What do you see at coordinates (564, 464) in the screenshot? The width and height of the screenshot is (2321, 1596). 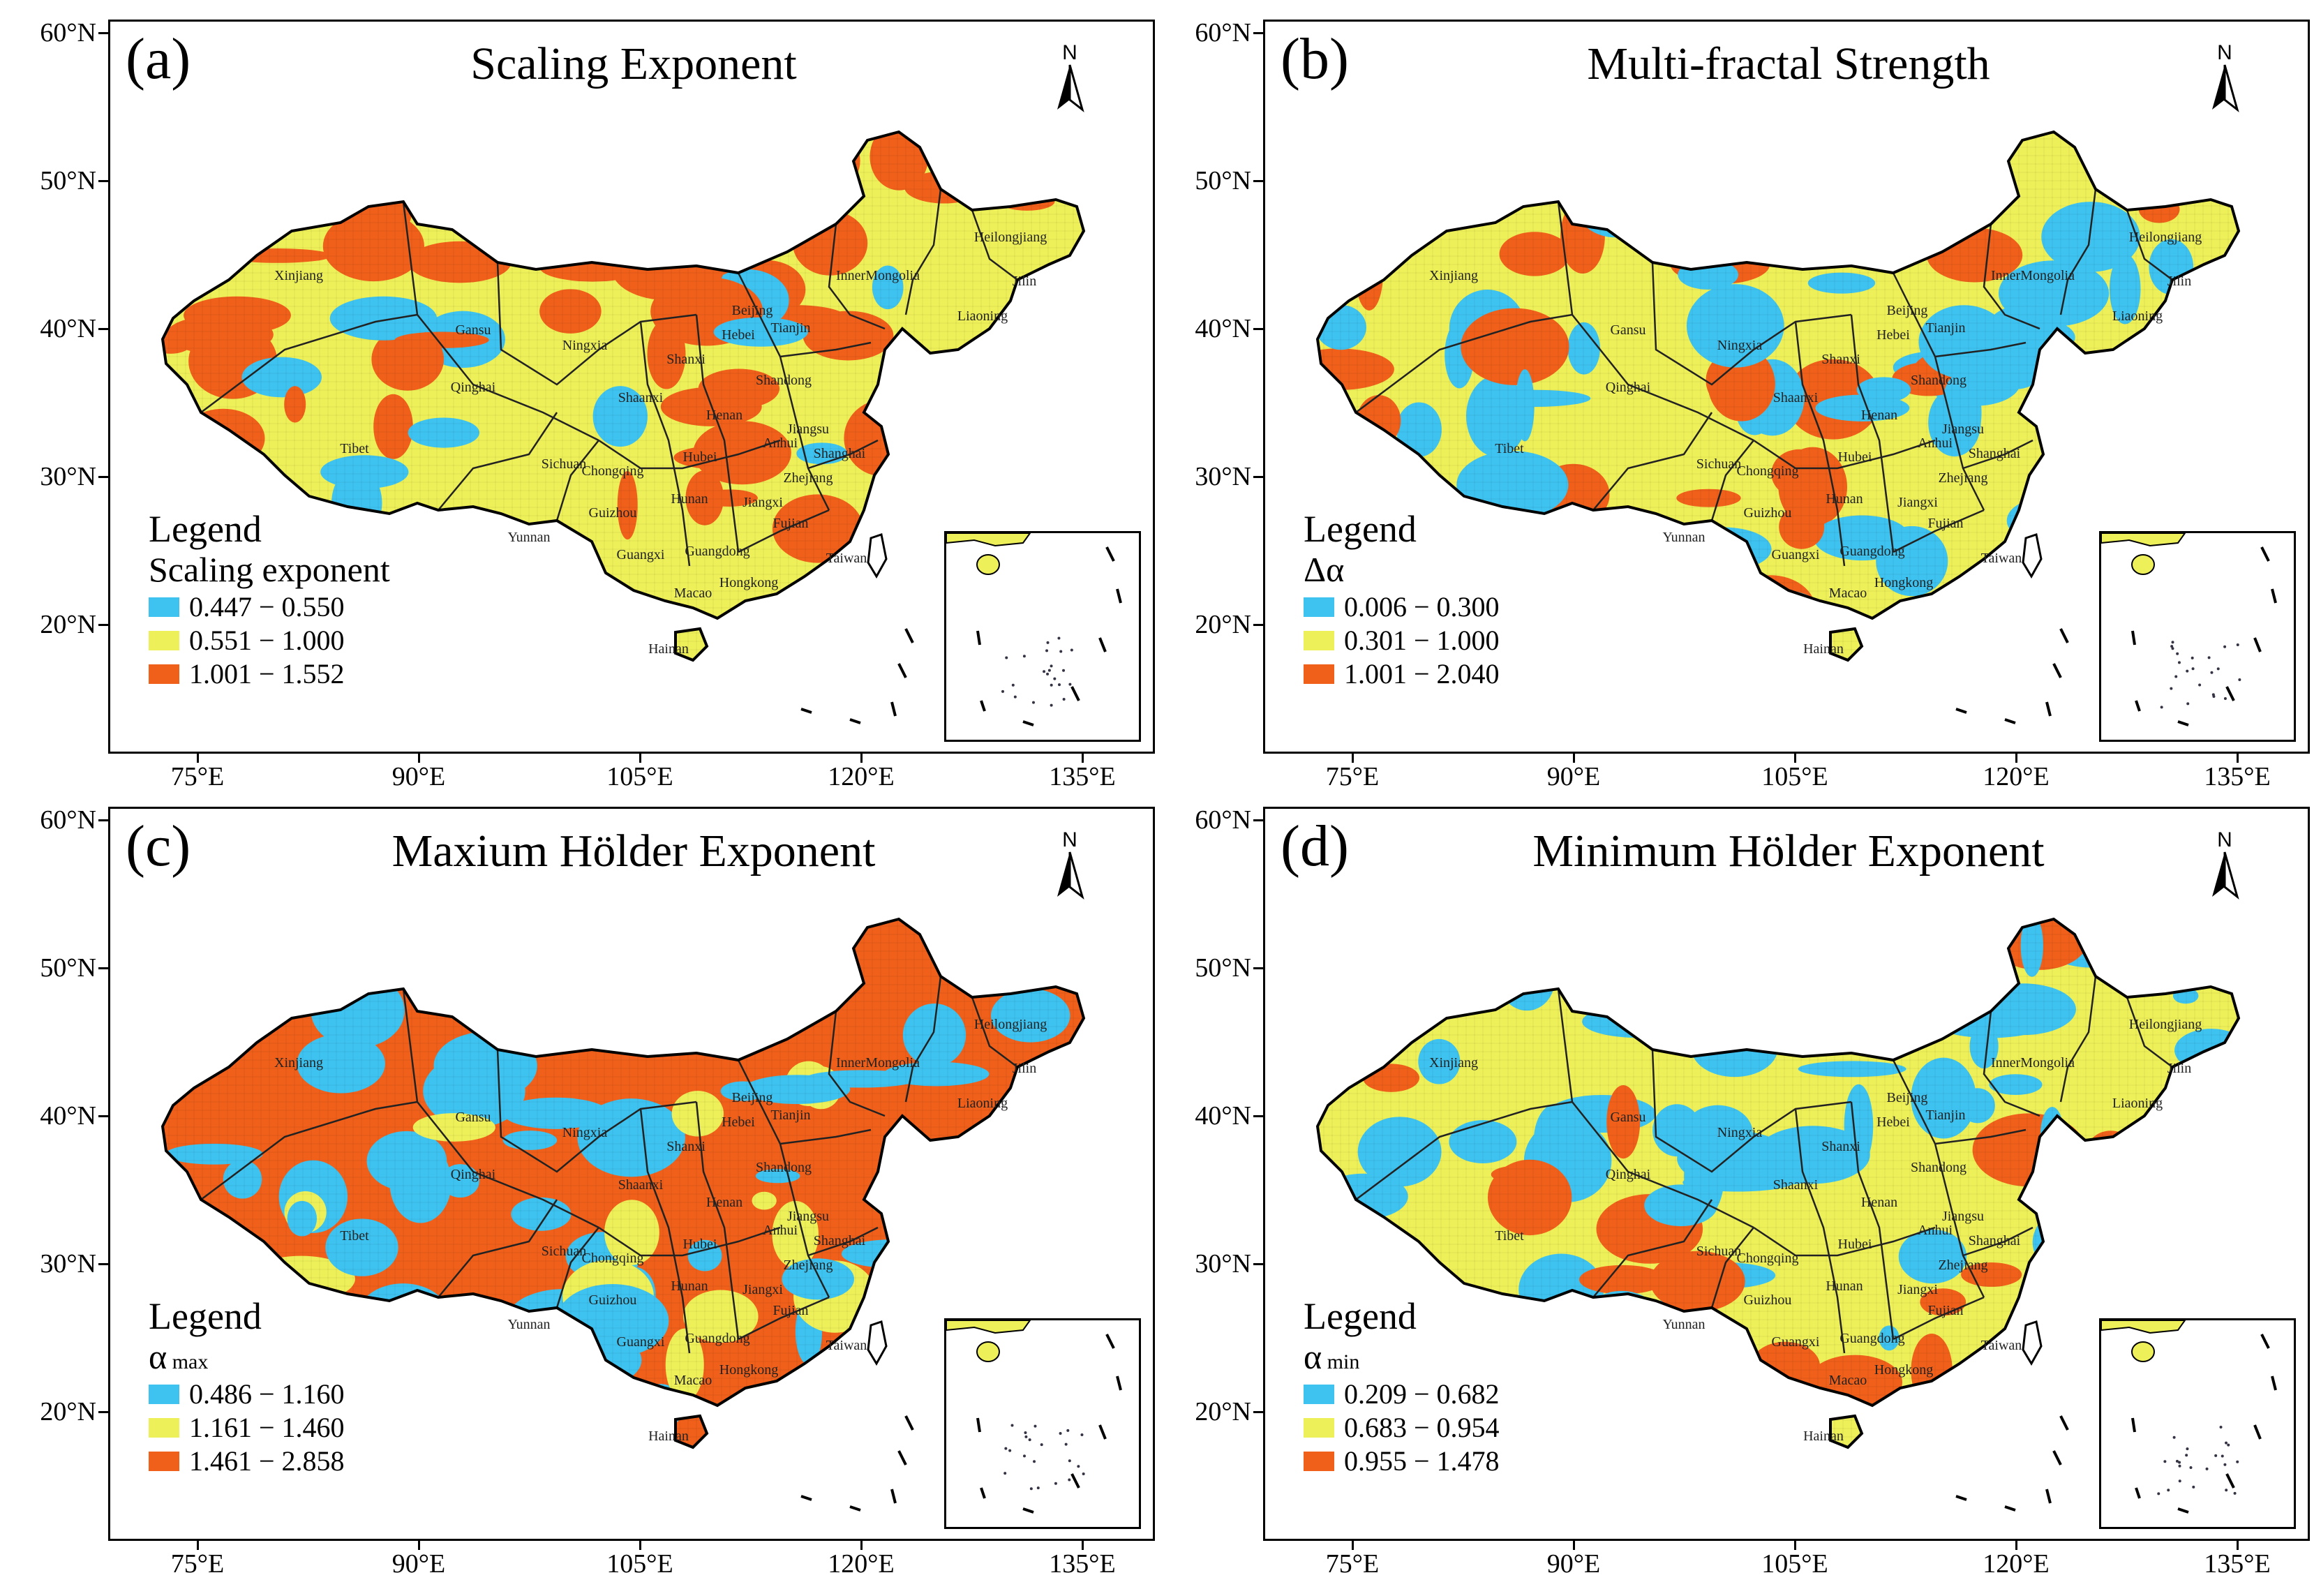 I see `province-label: Sichuan` at bounding box center [564, 464].